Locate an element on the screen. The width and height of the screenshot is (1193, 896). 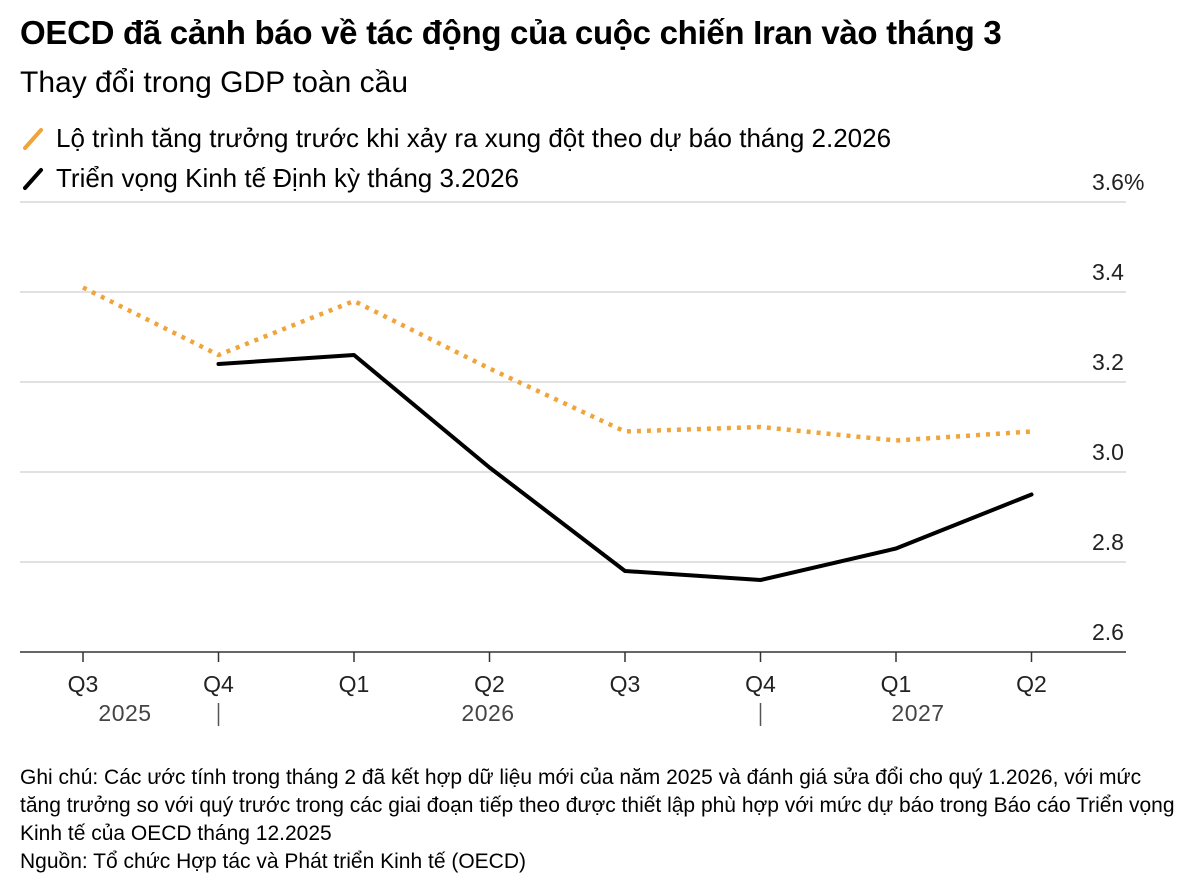
legend-label-march: Triển vọng Kinh tế Định kỳ tháng 3.2026 is located at coordinates (287, 177).